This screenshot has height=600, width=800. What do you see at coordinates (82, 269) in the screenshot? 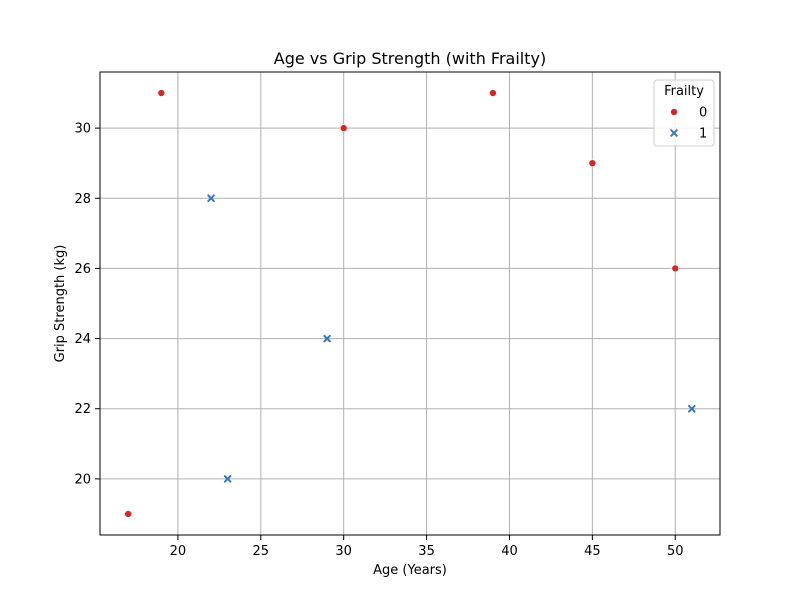
I see `y-tick-label: 26` at bounding box center [82, 269].